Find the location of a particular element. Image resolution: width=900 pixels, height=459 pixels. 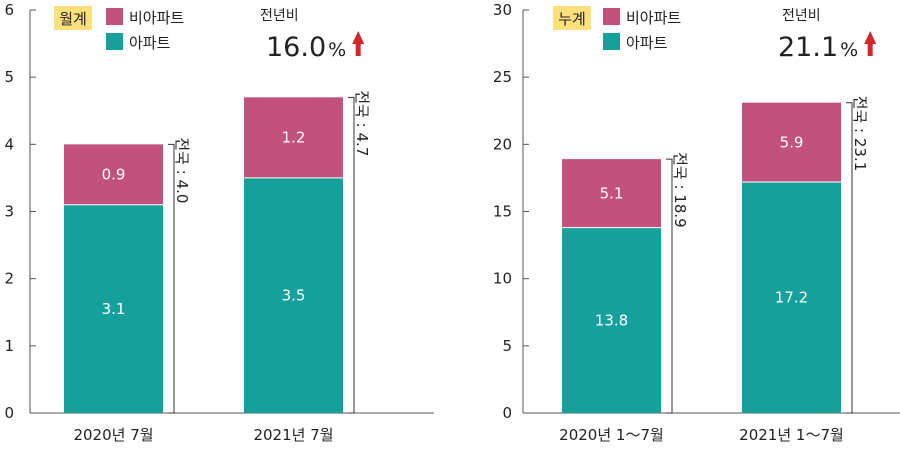

data-label-apartment: 3.1 is located at coordinates (114, 309).